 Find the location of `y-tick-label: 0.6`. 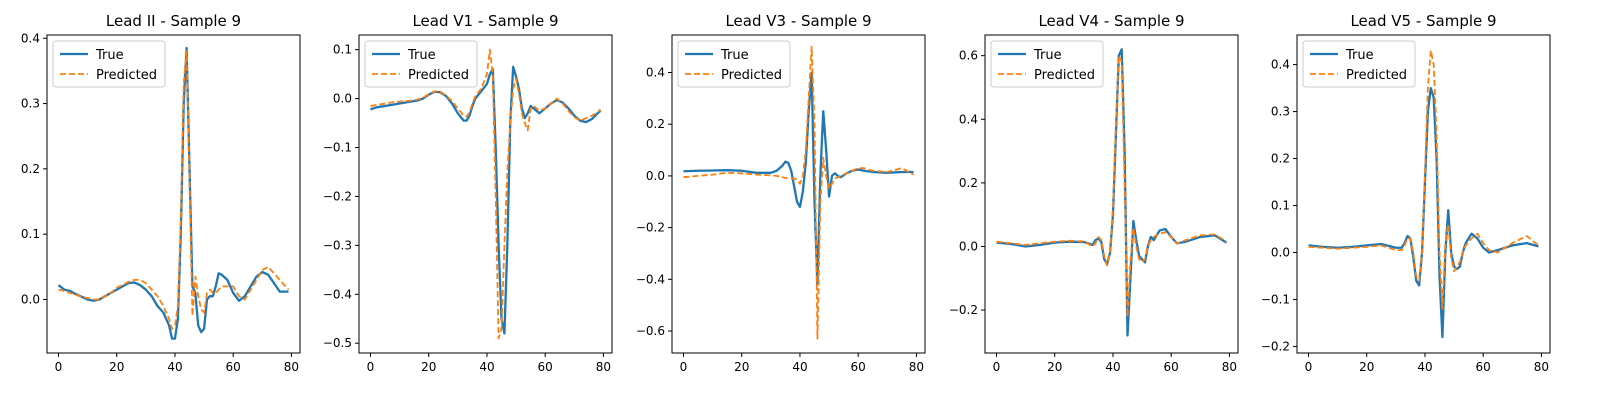

y-tick-label: 0.6 is located at coordinates (968, 56).